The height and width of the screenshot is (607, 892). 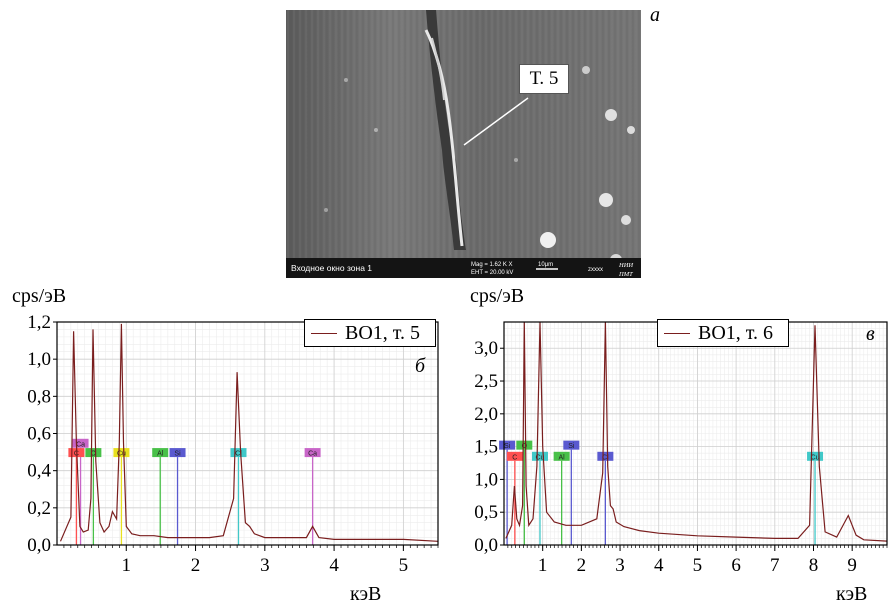 What do you see at coordinates (814, 565) in the screenshot?
I see `chart-v-x-tick-label: 8` at bounding box center [814, 565].